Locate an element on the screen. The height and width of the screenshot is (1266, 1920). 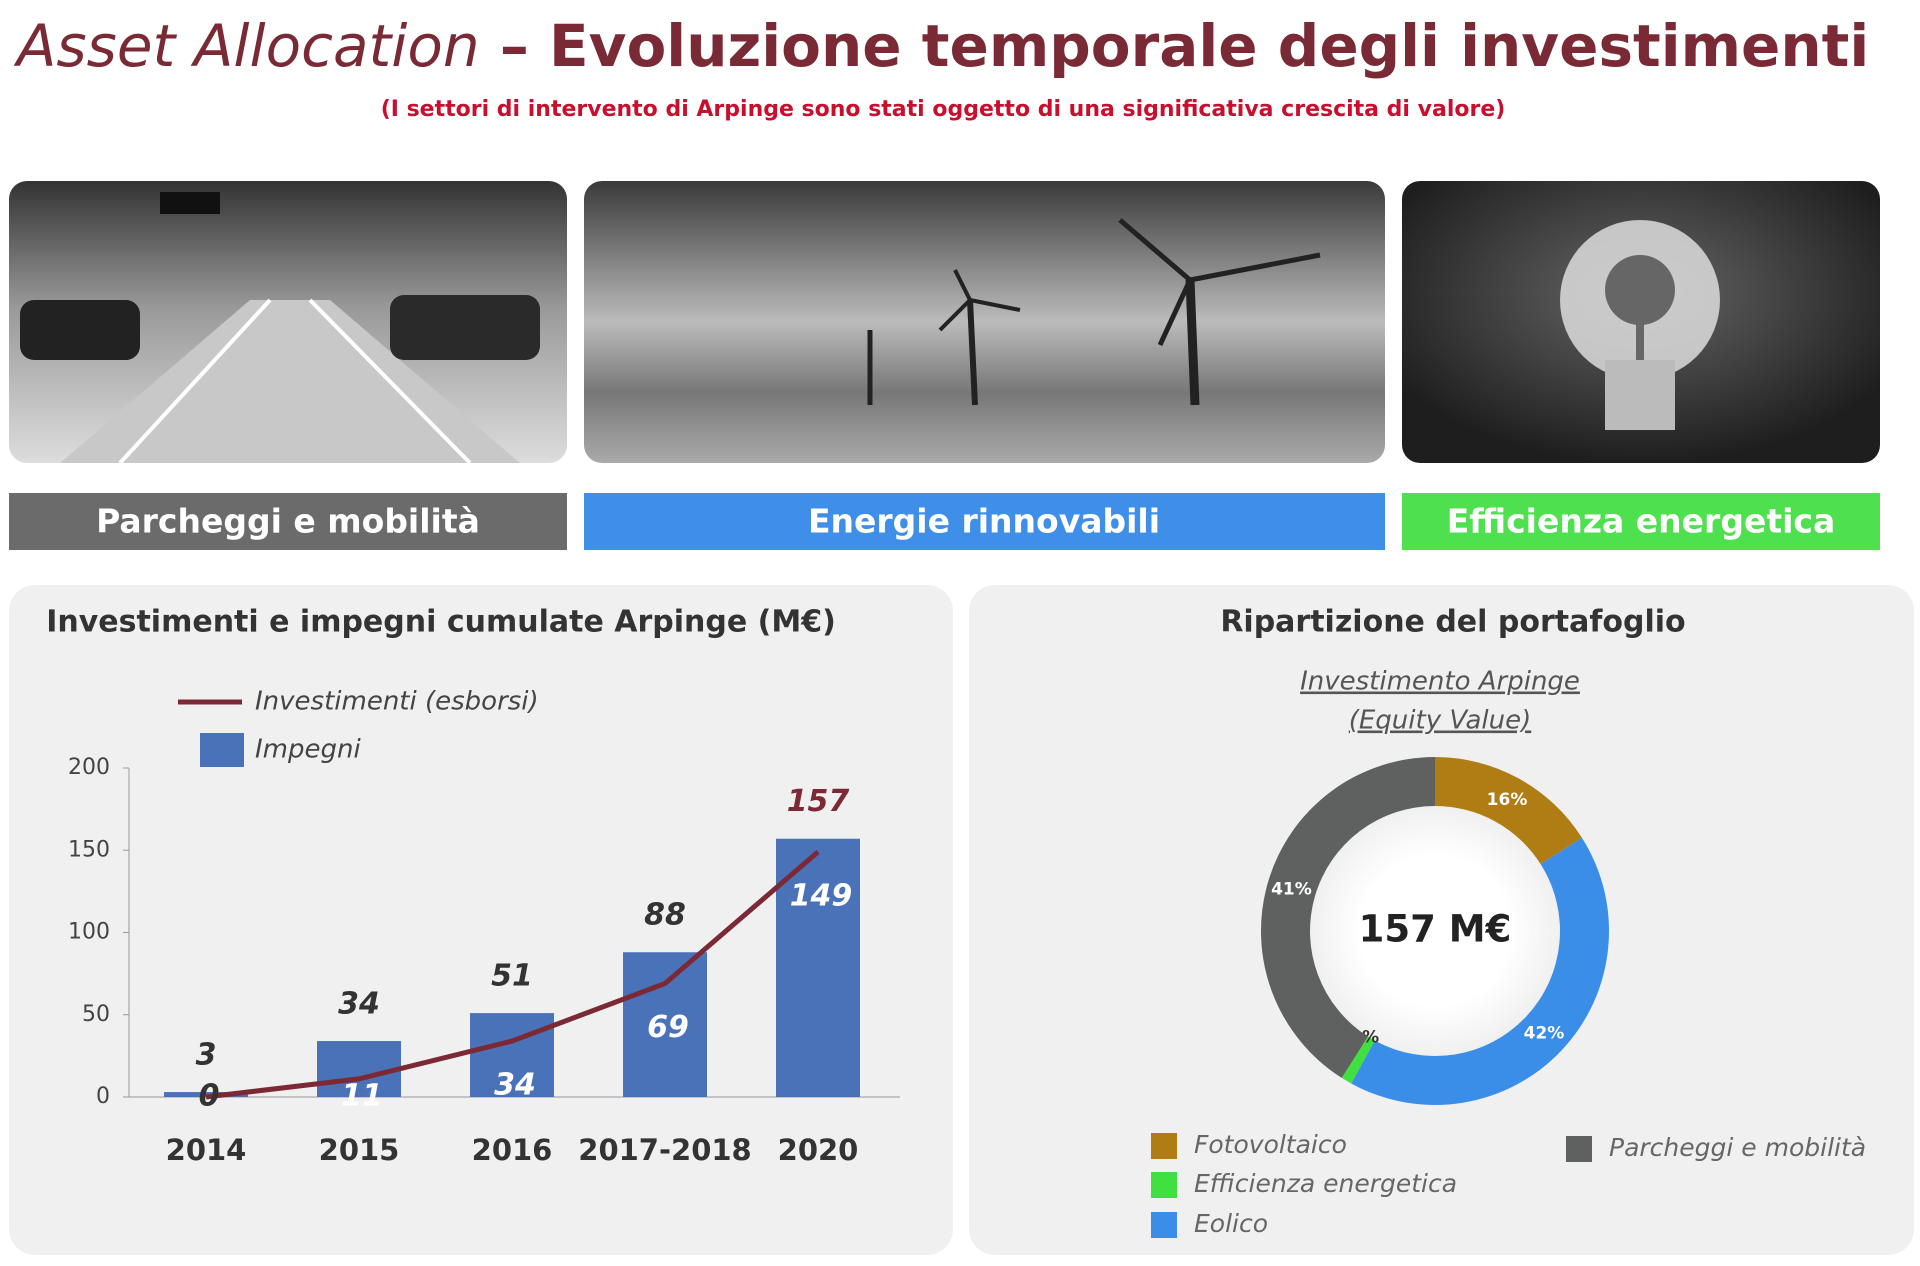
y-tick-label: 150 is located at coordinates (89, 849).